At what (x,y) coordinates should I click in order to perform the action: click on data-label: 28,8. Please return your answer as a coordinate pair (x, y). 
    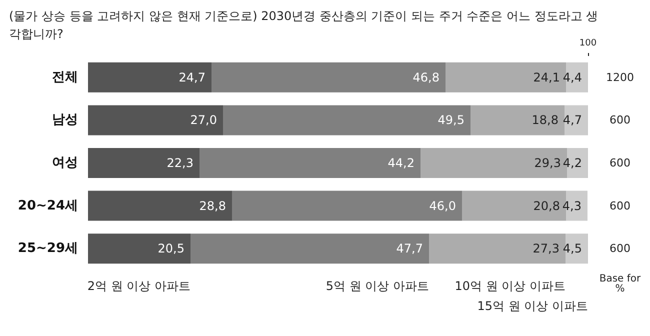
    Looking at the image, I should click on (212, 205).